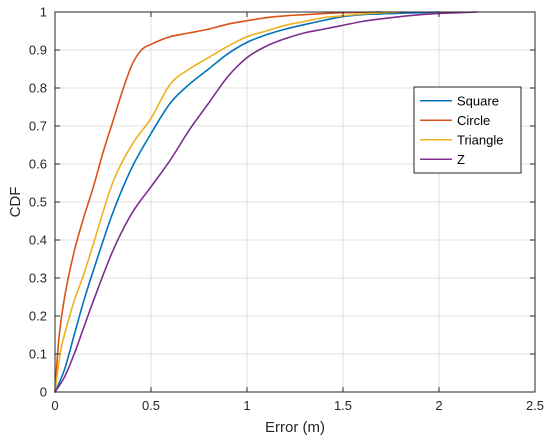  I want to click on legend-label: Square, so click(478, 100).